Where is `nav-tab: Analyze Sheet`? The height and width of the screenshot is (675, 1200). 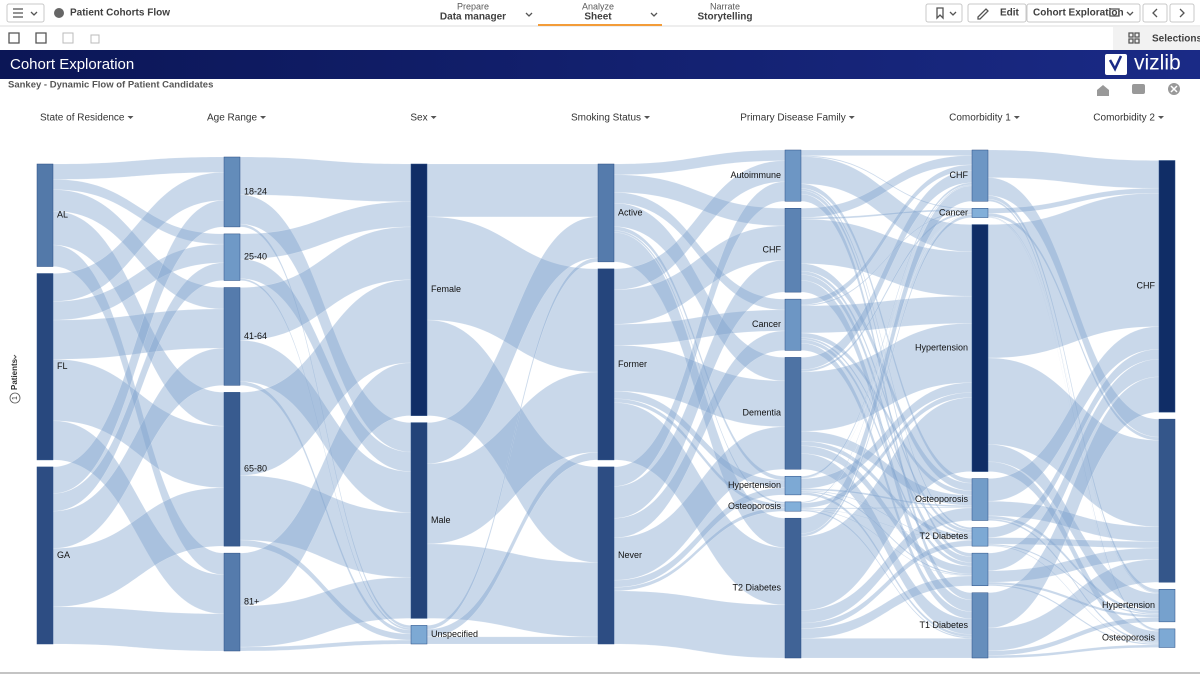
nav-tab: Analyze Sheet is located at coordinates (600, 13).